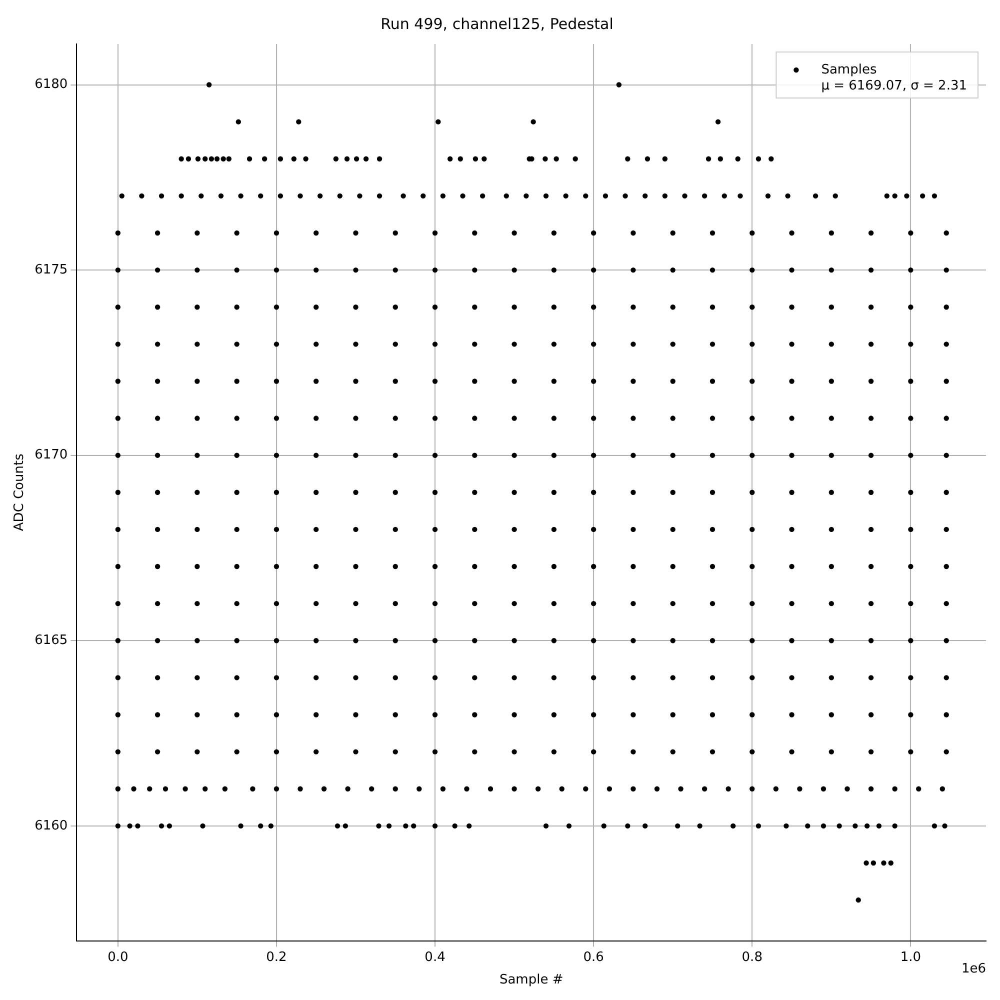 The height and width of the screenshot is (1000, 1000). What do you see at coordinates (752, 957) in the screenshot?
I see `x-tick-label: 0.8` at bounding box center [752, 957].